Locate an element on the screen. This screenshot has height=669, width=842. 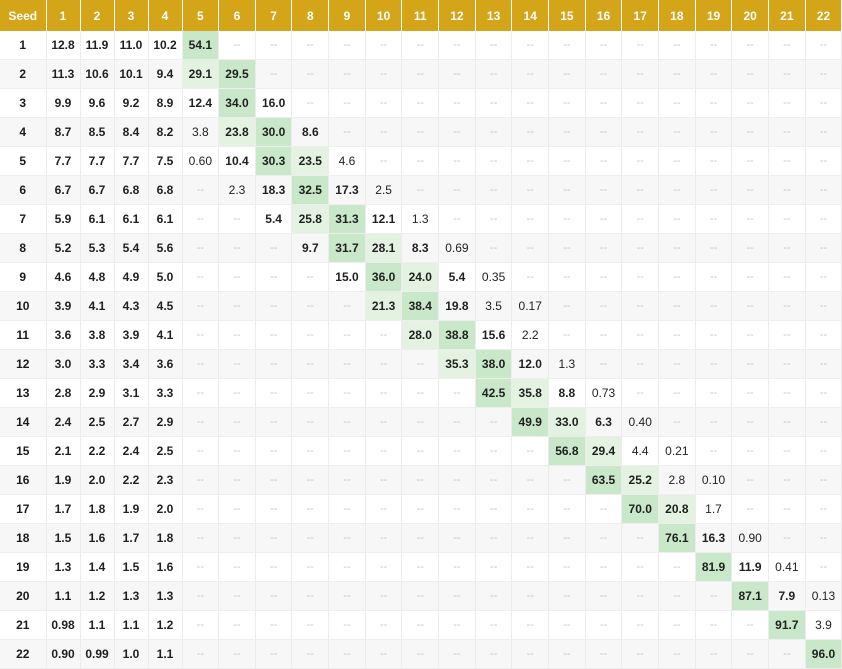
cell-seed-6-col-1: 6.7 is located at coordinates (63, 190).